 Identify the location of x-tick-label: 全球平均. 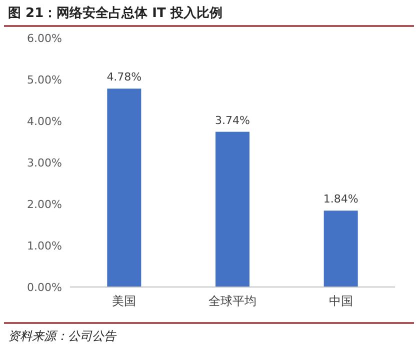
(232, 301).